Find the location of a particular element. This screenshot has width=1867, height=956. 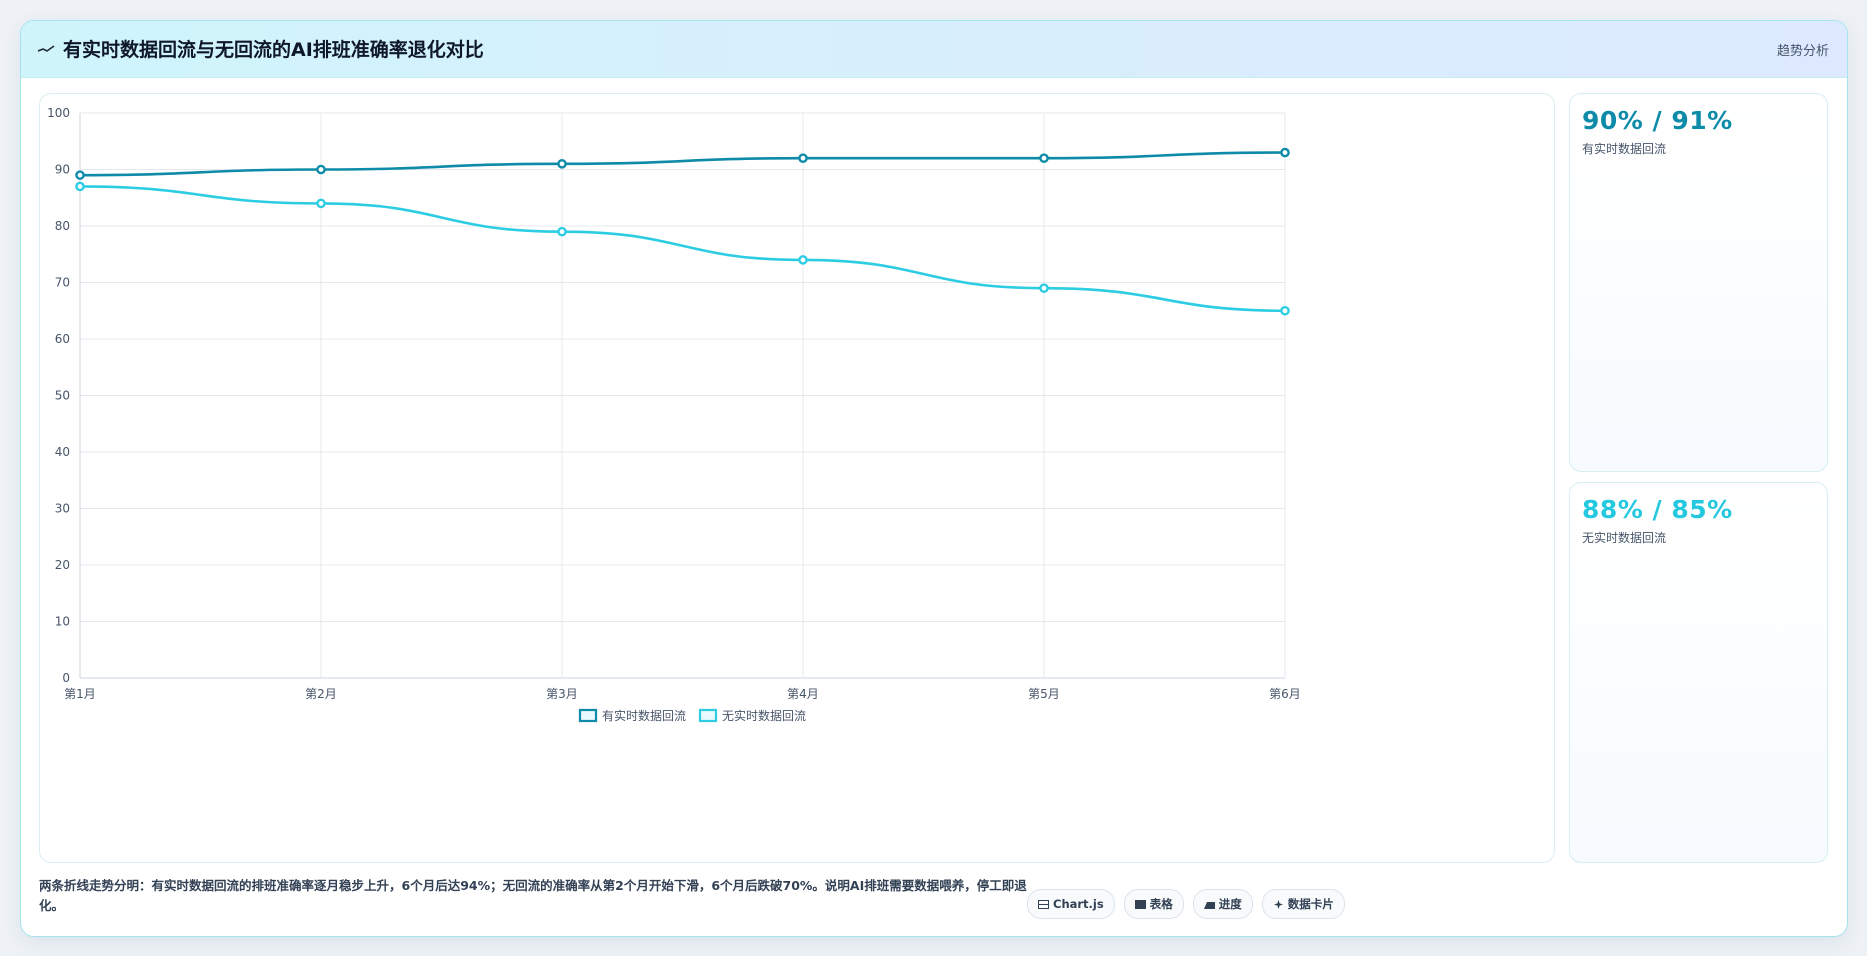

tag-label: 表格 is located at coordinates (1161, 904).